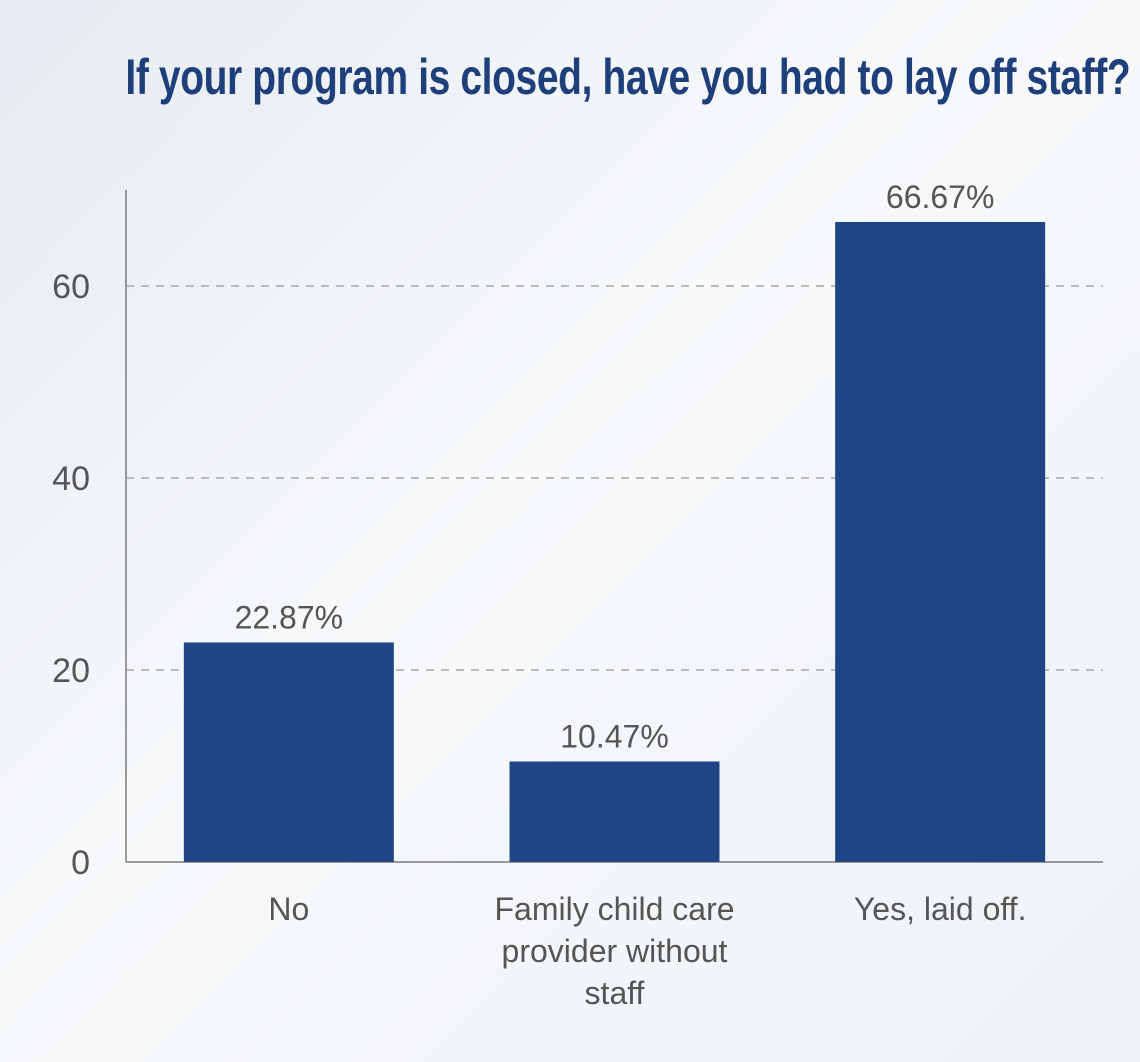 The height and width of the screenshot is (1062, 1140). What do you see at coordinates (71, 479) in the screenshot?
I see `y-tick-label: 40` at bounding box center [71, 479].